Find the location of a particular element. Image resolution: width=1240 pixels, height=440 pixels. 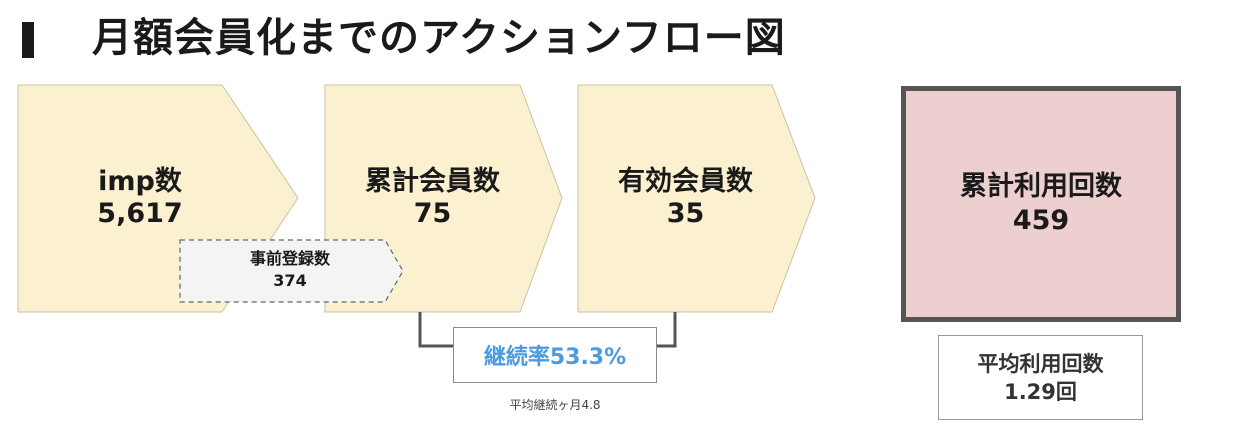

usage-total-label: 累計利用回数 is located at coordinates (1041, 186).